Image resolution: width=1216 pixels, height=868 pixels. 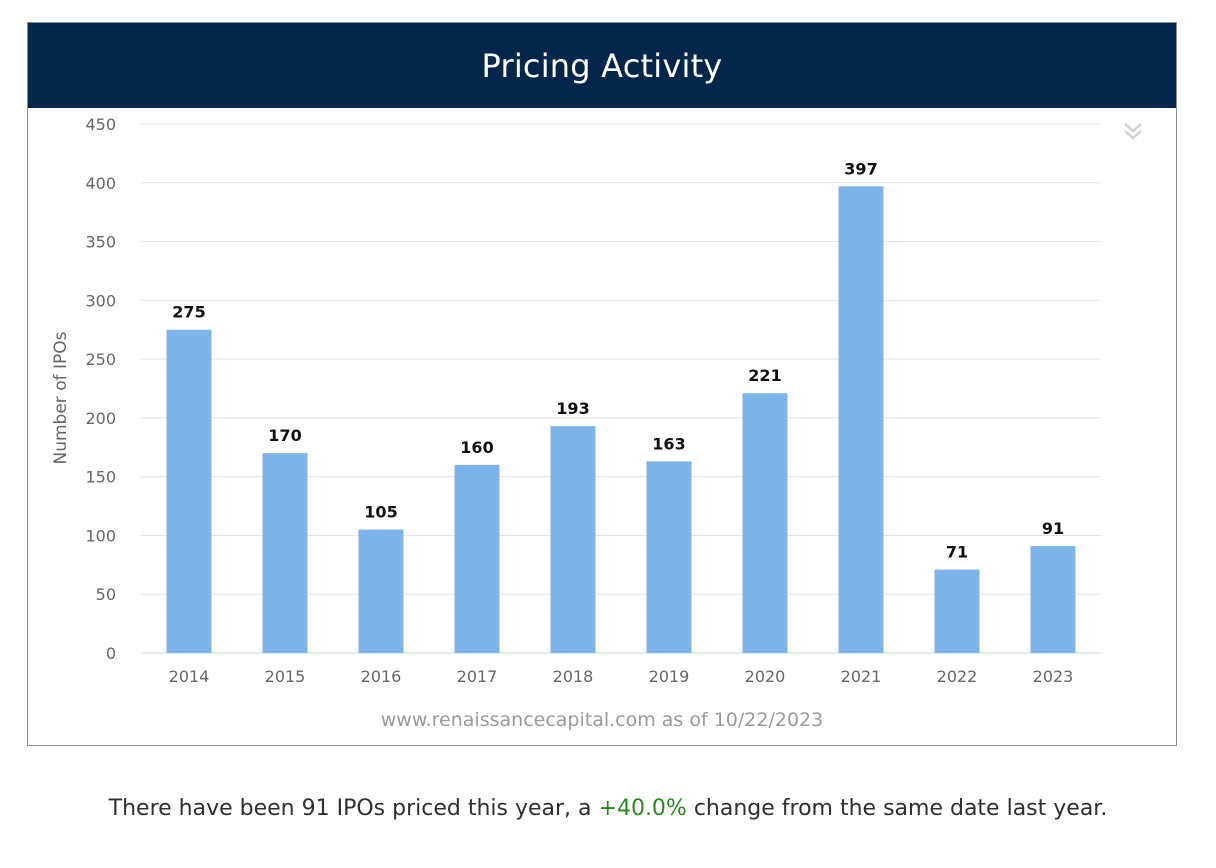 What do you see at coordinates (765, 676) in the screenshot?
I see `x-tick-label: 2020` at bounding box center [765, 676].